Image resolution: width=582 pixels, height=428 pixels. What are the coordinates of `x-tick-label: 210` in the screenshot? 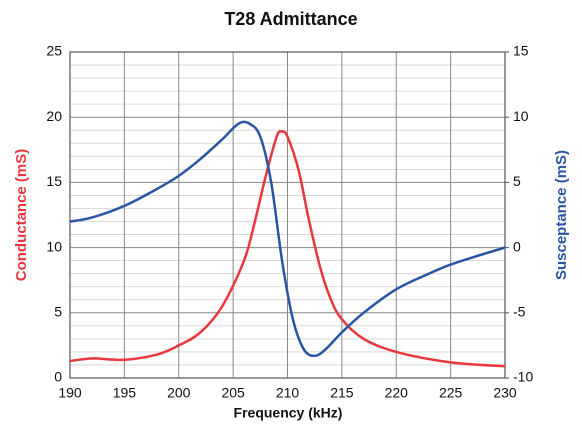 It's located at (288, 393).